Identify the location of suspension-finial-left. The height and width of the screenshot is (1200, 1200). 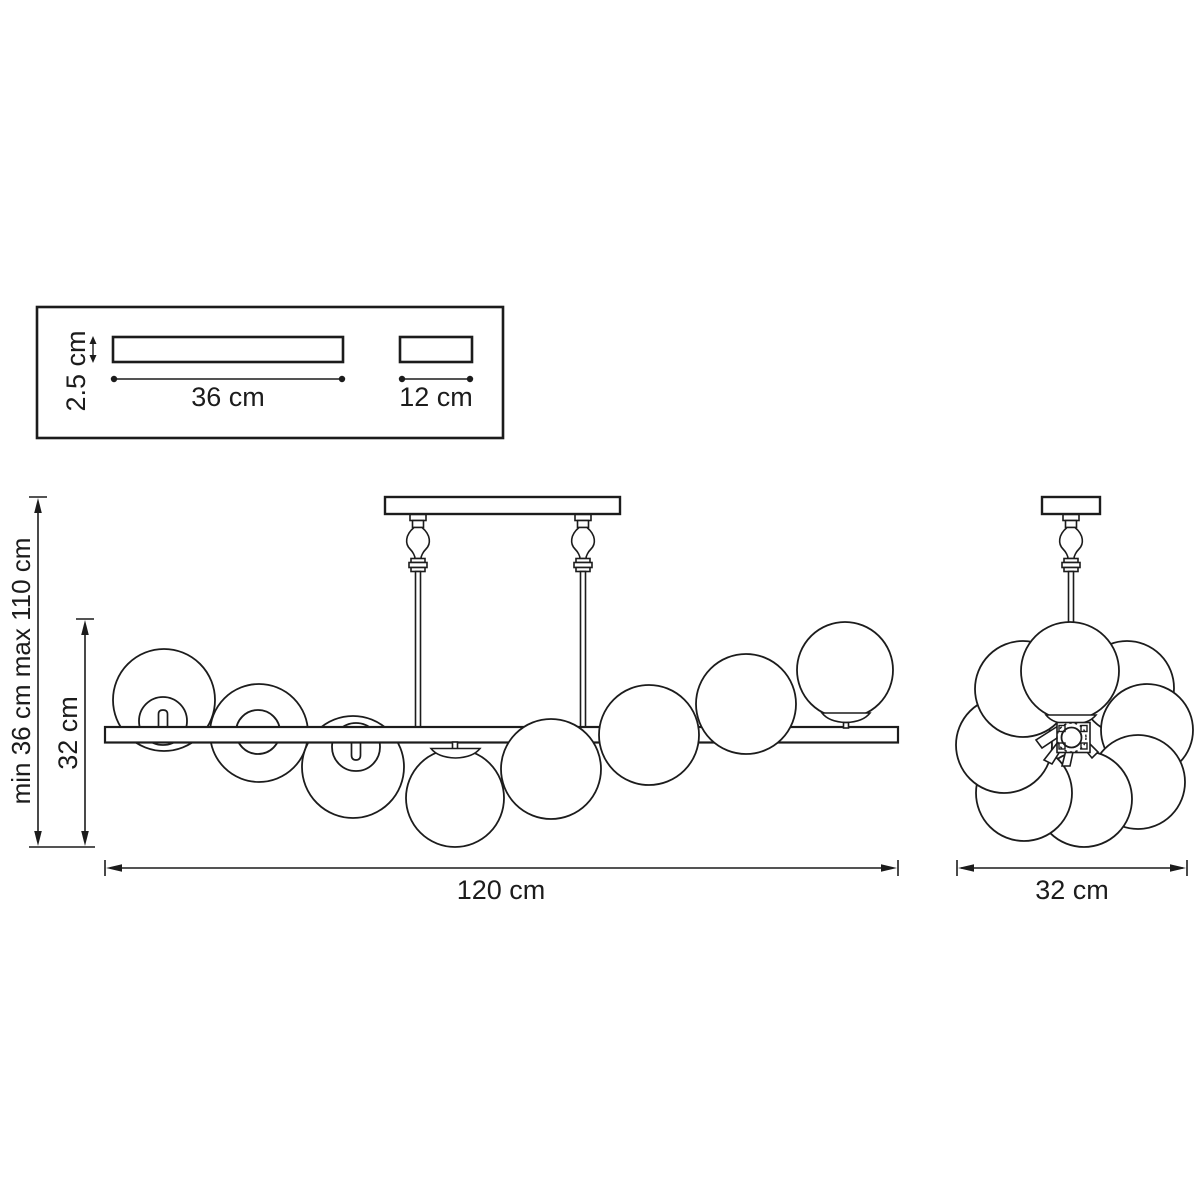
(418, 543).